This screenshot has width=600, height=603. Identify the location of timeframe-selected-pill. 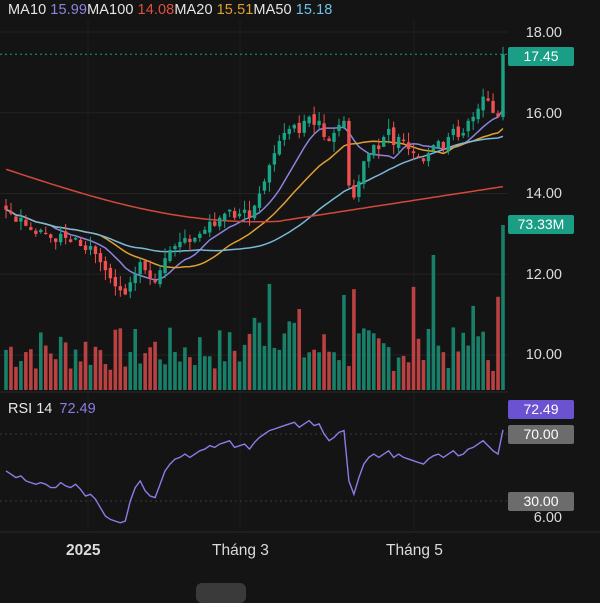
(221, 593).